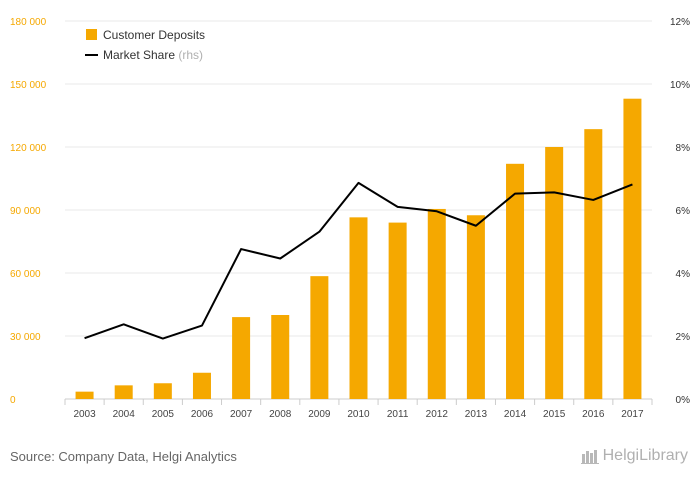 The width and height of the screenshot is (700, 483). I want to click on x-tick-label: 2005, so click(163, 414).